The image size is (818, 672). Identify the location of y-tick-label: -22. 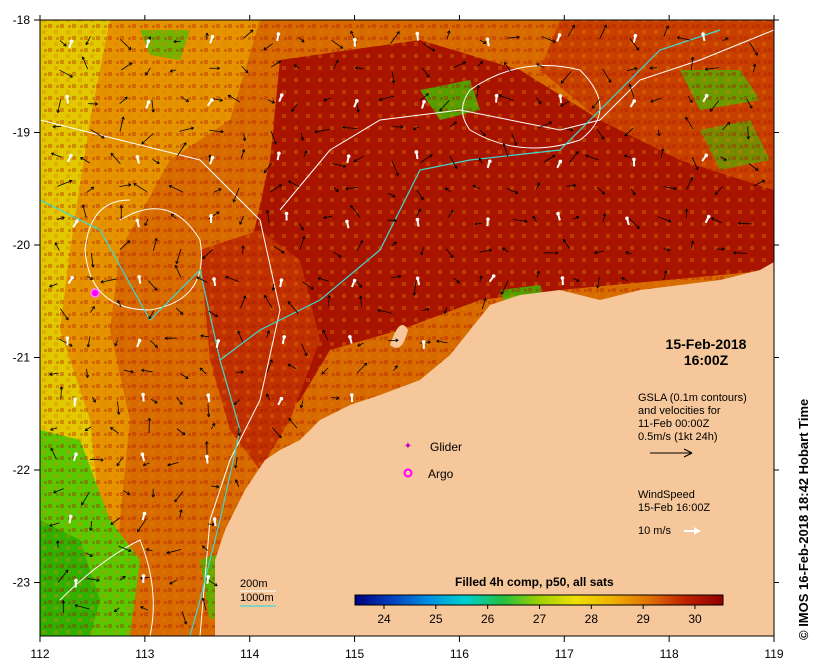
(22, 470).